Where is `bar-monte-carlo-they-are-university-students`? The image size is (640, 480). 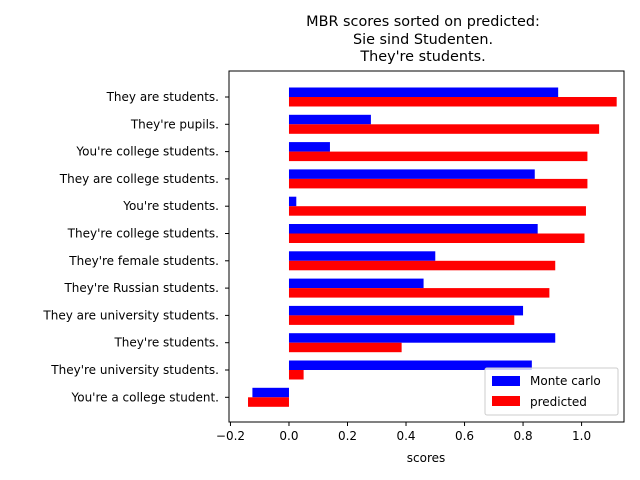 bar-monte-carlo-they-are-university-students is located at coordinates (406, 310).